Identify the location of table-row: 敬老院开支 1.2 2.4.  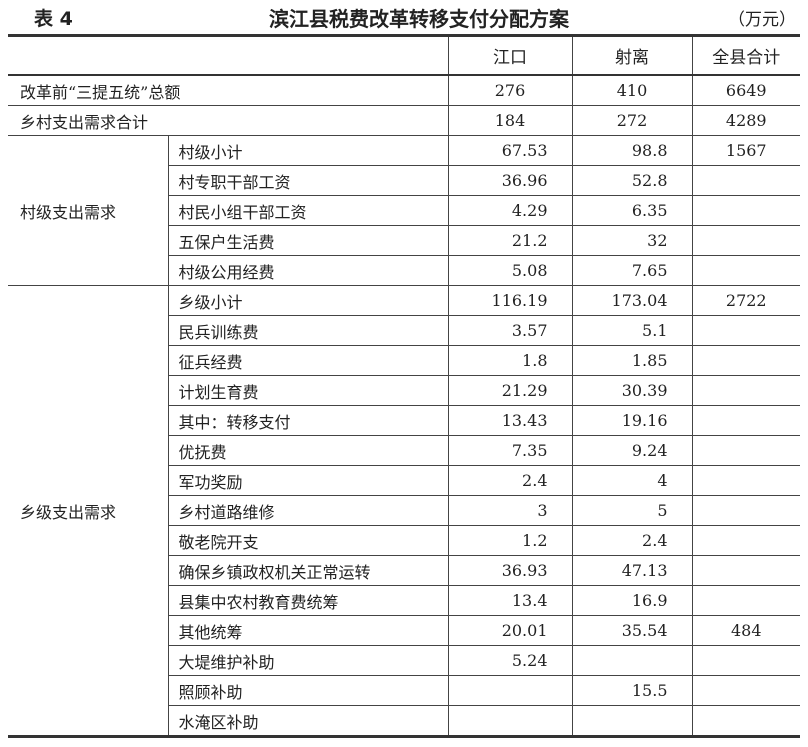
(404, 540).